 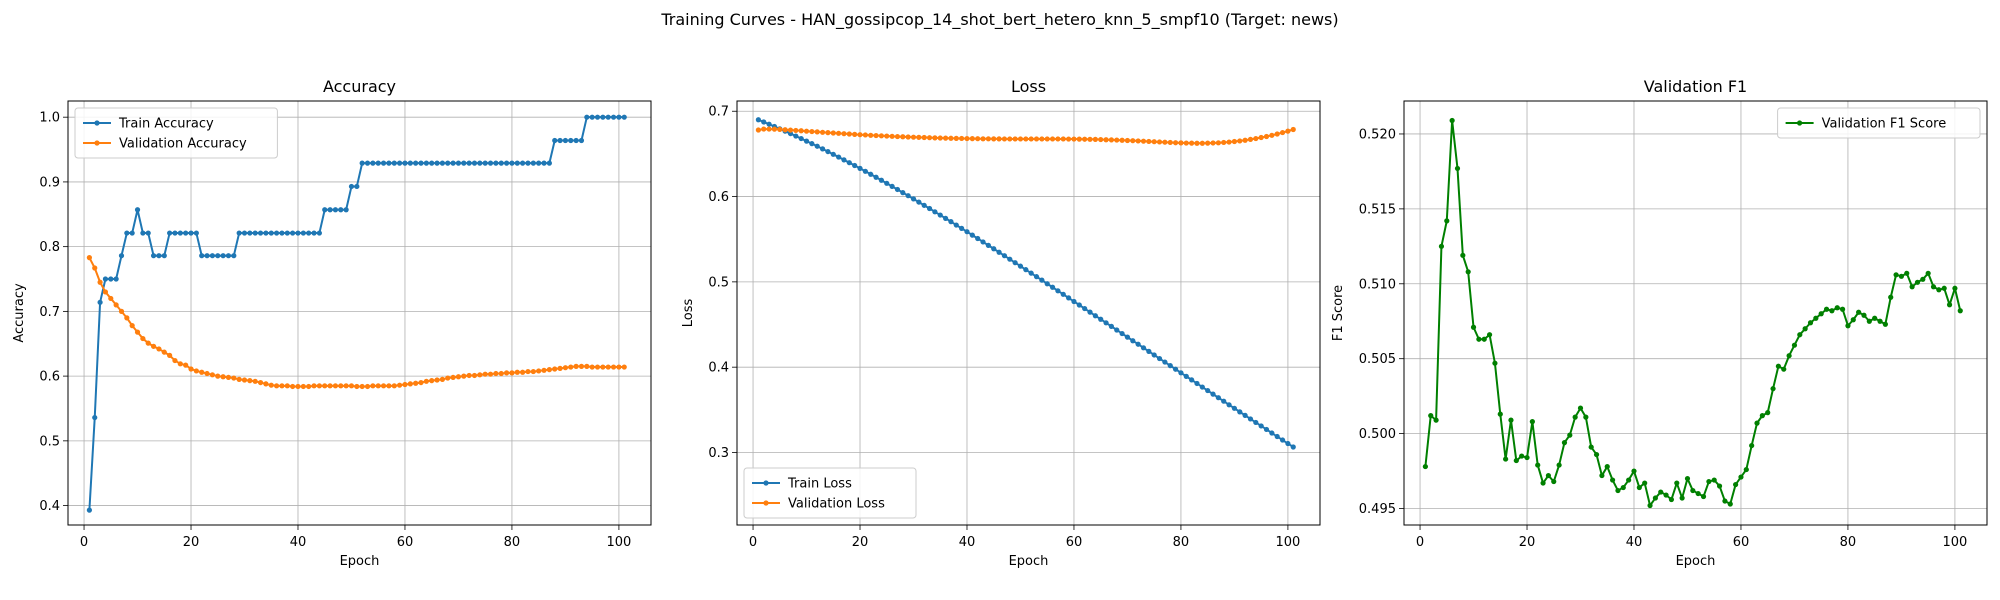 I want to click on y-tick-label: 0.7, so click(x=718, y=112).